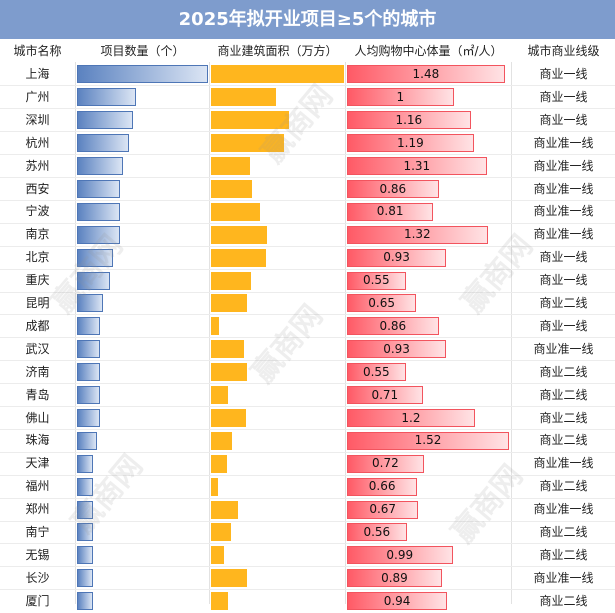 The image size is (615, 613). Describe the element at coordinates (37, 554) in the screenshot. I see `city-label: 无锡` at that location.